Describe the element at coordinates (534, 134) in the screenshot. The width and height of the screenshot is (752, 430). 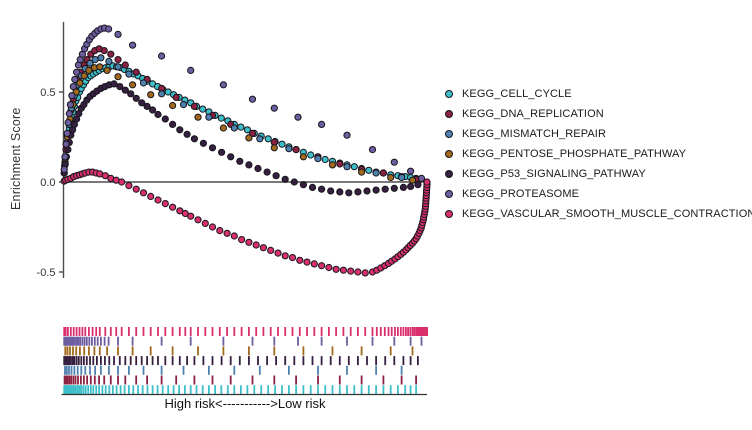
I see `legend-label: KEGG_MISMATCH_REPAIR` at that location.